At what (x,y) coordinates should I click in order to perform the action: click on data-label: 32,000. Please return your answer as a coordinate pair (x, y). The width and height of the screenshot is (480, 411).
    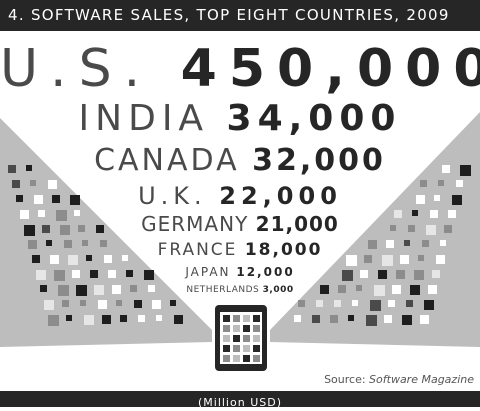
    Looking at the image, I should click on (319, 160).